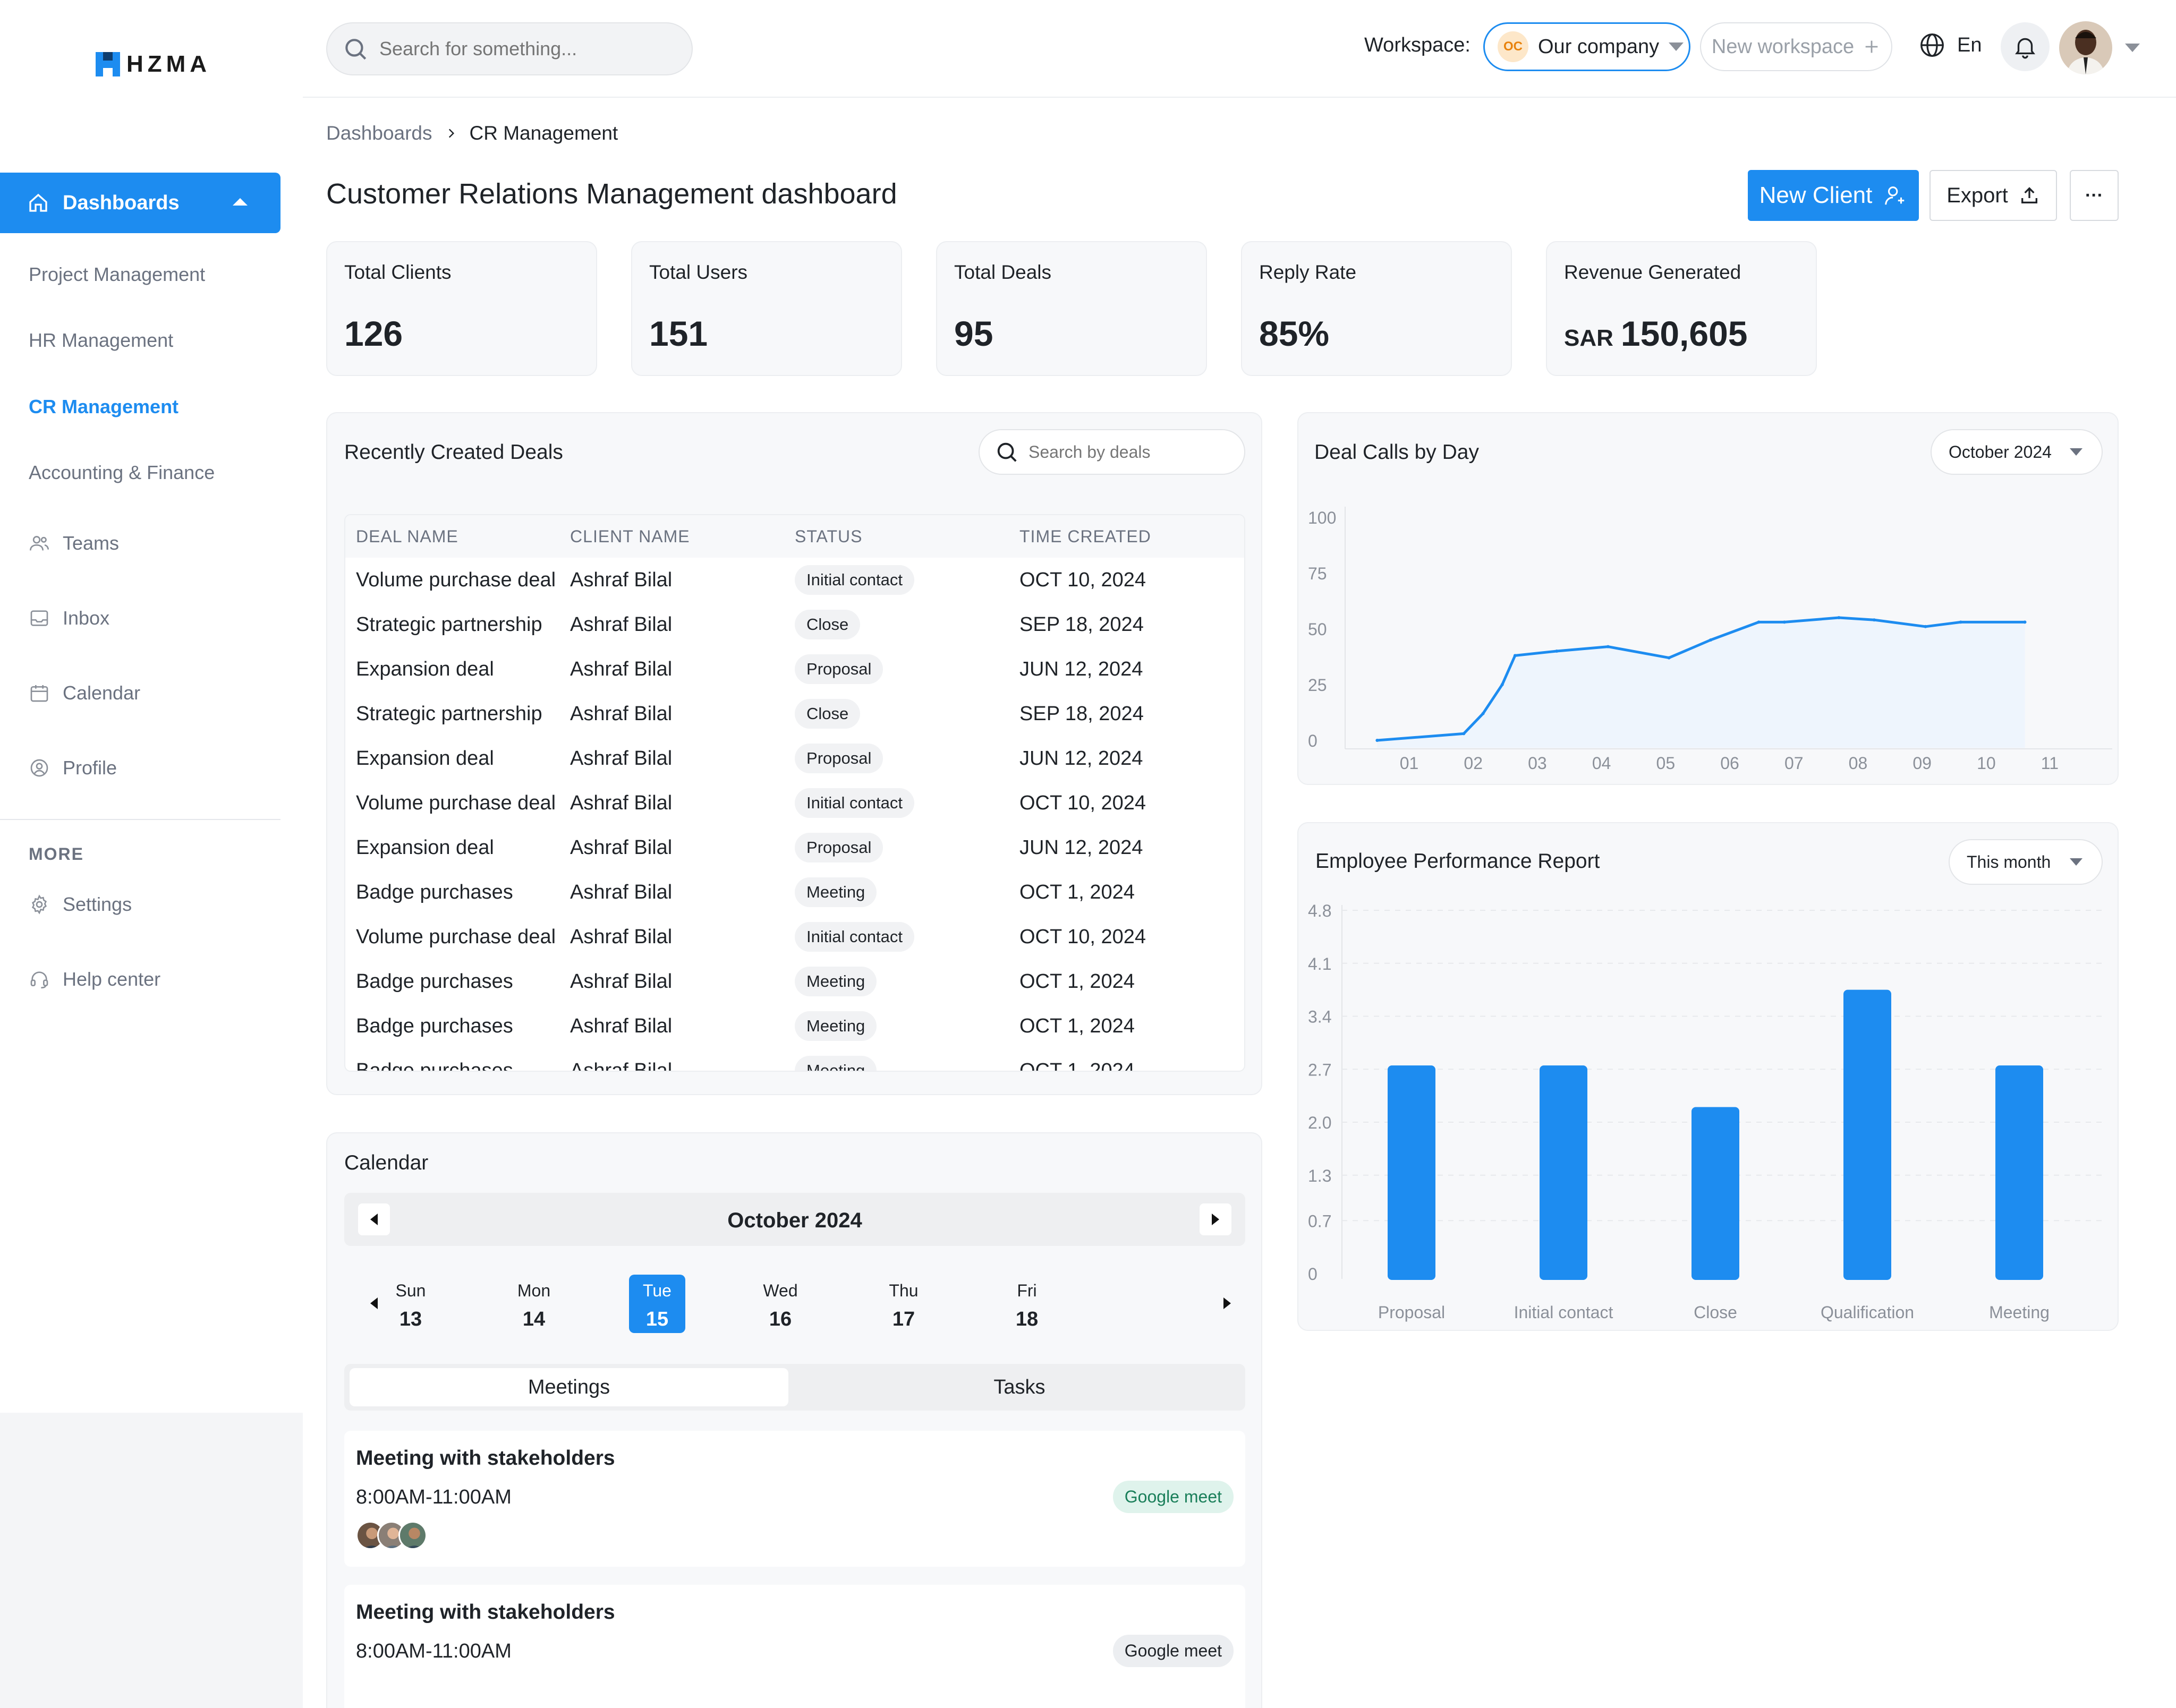  Describe the element at coordinates (101, 340) in the screenshot. I see `sidebar-subitem-hr-management: HR Management` at that location.